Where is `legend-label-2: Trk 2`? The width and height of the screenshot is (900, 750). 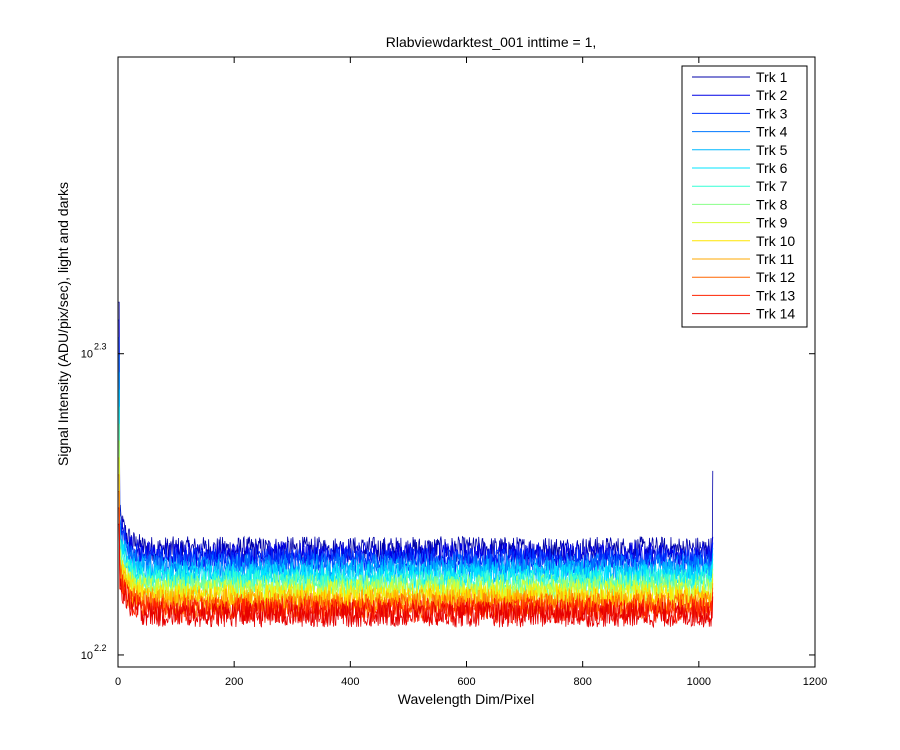 legend-label-2: Trk 2 is located at coordinates (772, 95).